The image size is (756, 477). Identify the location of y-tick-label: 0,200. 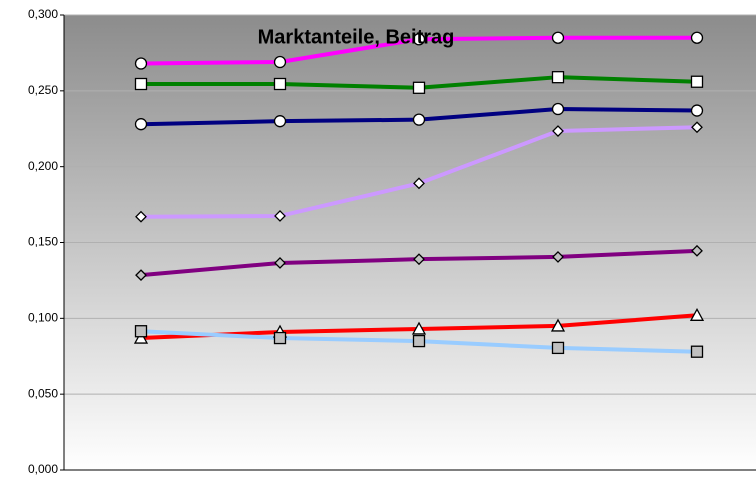
(43, 166).